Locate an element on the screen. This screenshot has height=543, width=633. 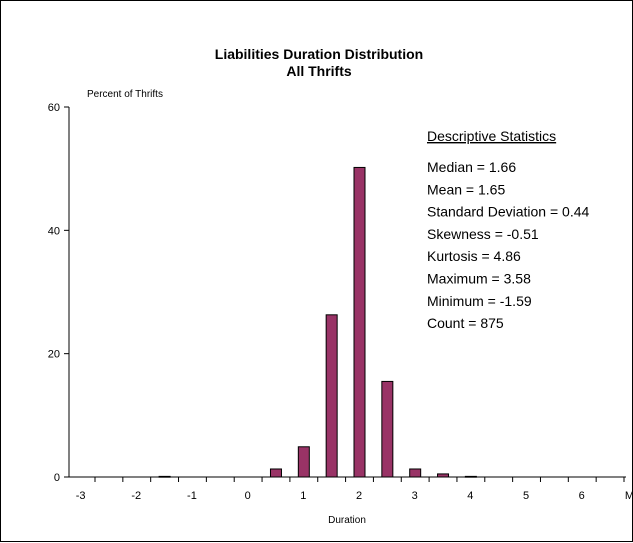
stats-heading: Descriptive Statistics is located at coordinates (491, 136).